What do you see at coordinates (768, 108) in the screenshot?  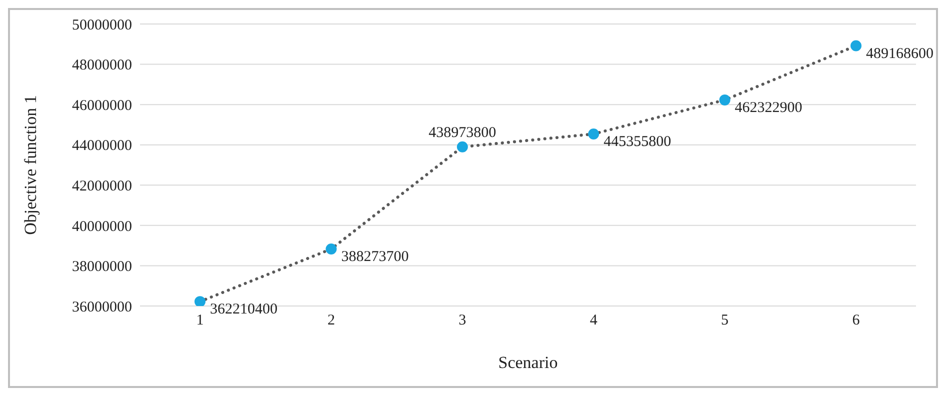 I see `annotation: 462322900` at bounding box center [768, 108].